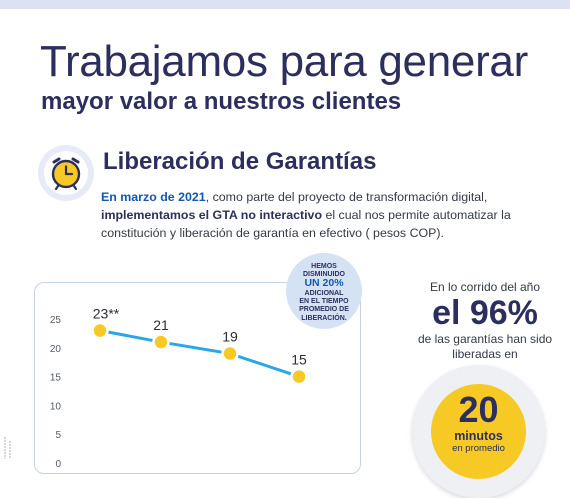 The width and height of the screenshot is (570, 498). What do you see at coordinates (161, 325) in the screenshot?
I see `data-label: 21` at bounding box center [161, 325].